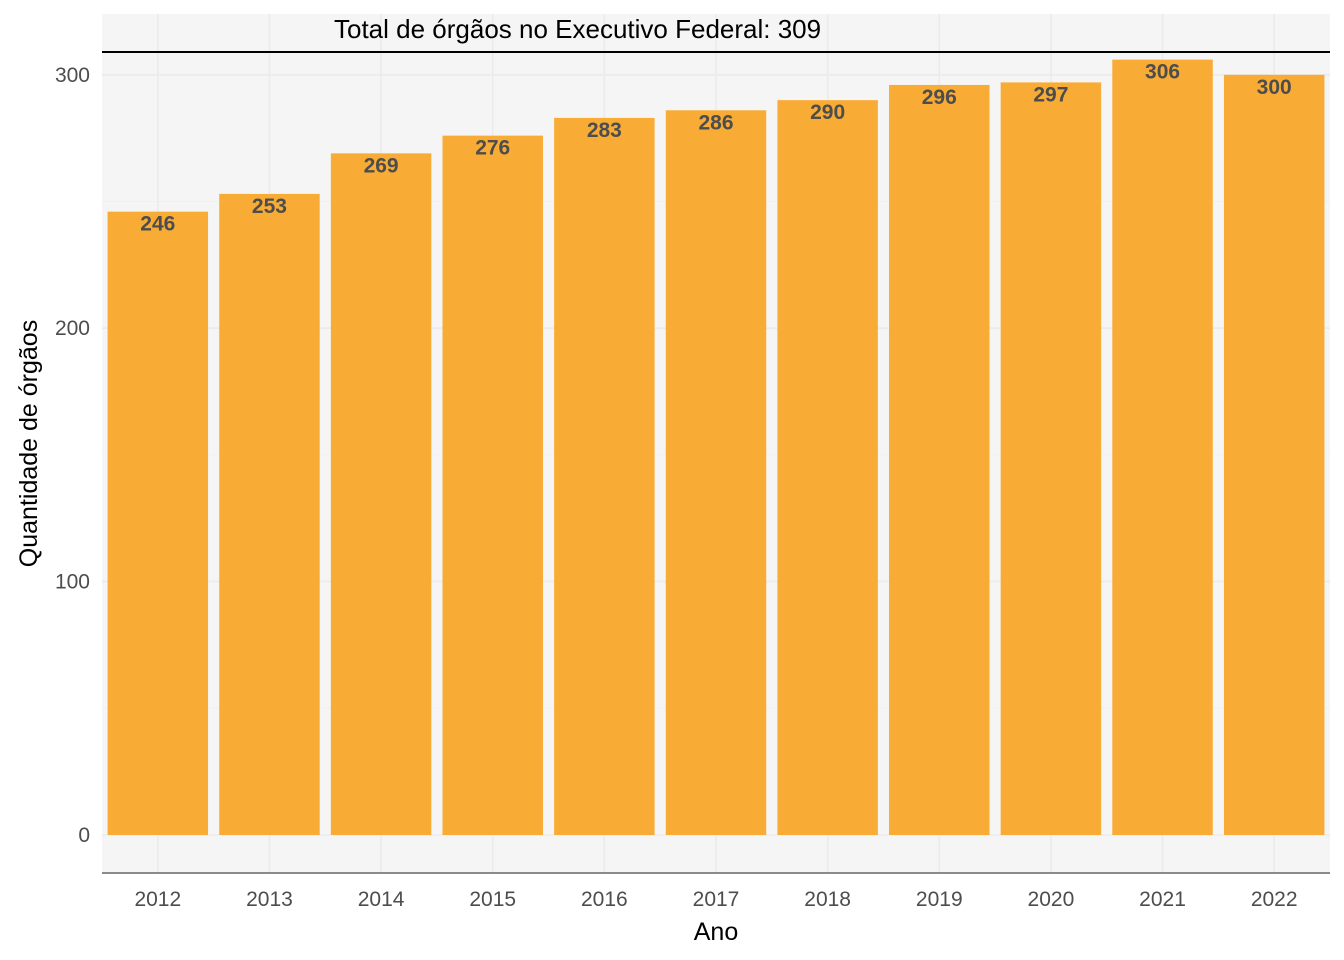 This screenshot has width=1344, height=960. What do you see at coordinates (604, 476) in the screenshot?
I see `bar-2016` at bounding box center [604, 476].